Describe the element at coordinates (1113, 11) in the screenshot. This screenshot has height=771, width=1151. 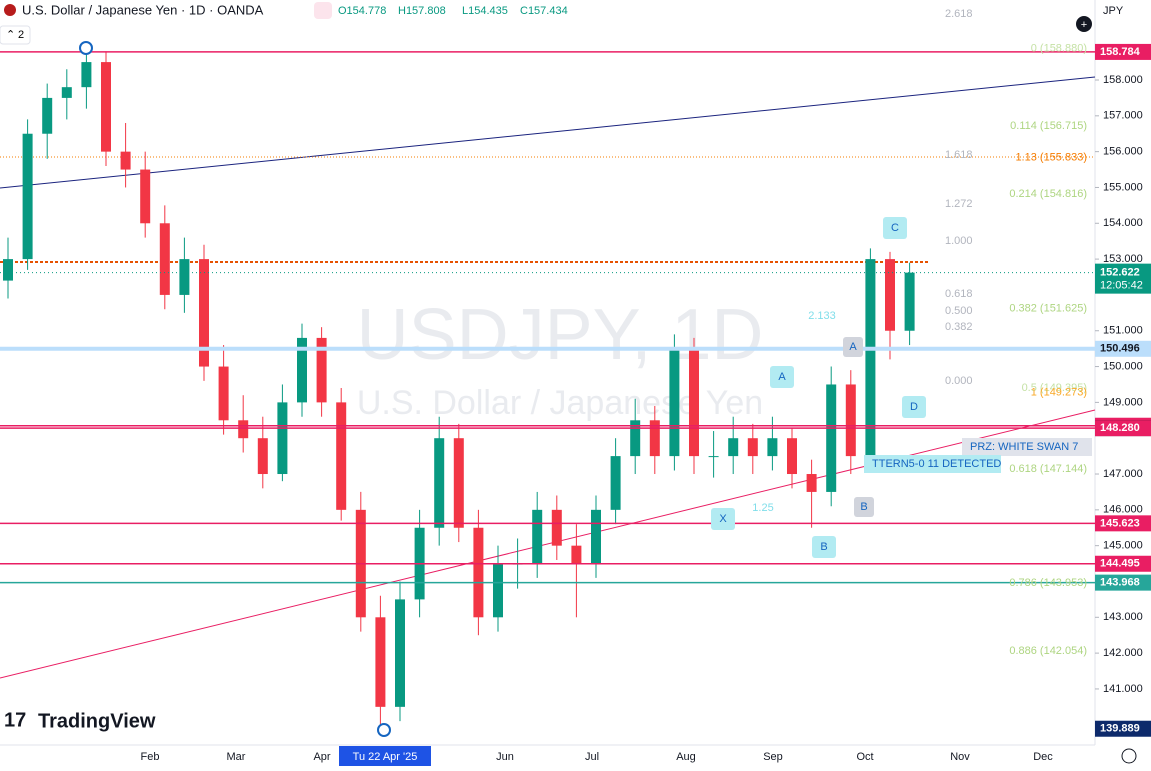
I see `currency: JPY` at that location.